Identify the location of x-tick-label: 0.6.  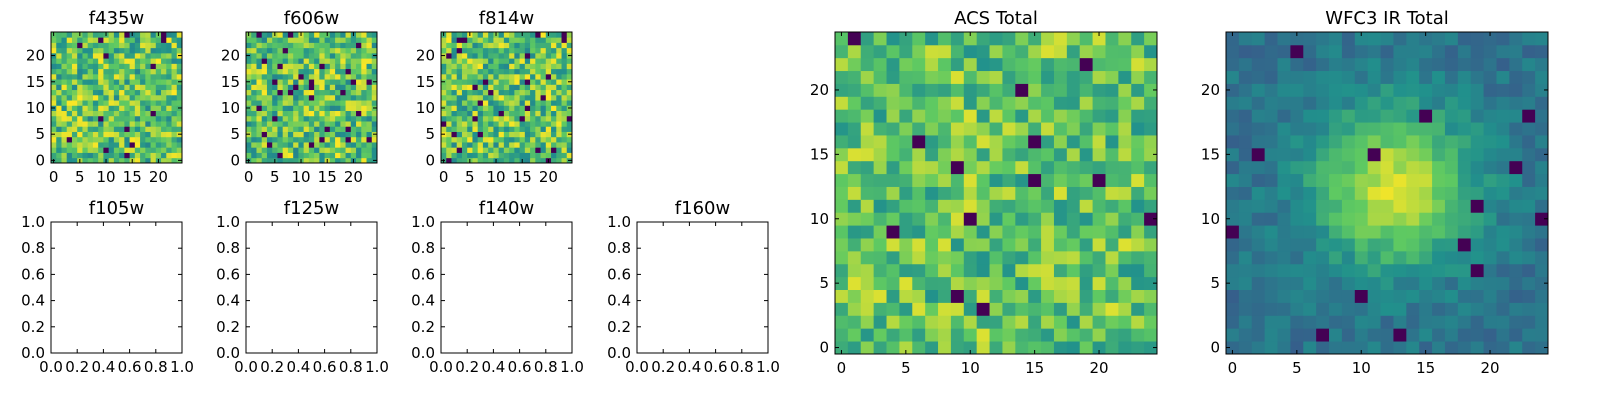
(716, 367).